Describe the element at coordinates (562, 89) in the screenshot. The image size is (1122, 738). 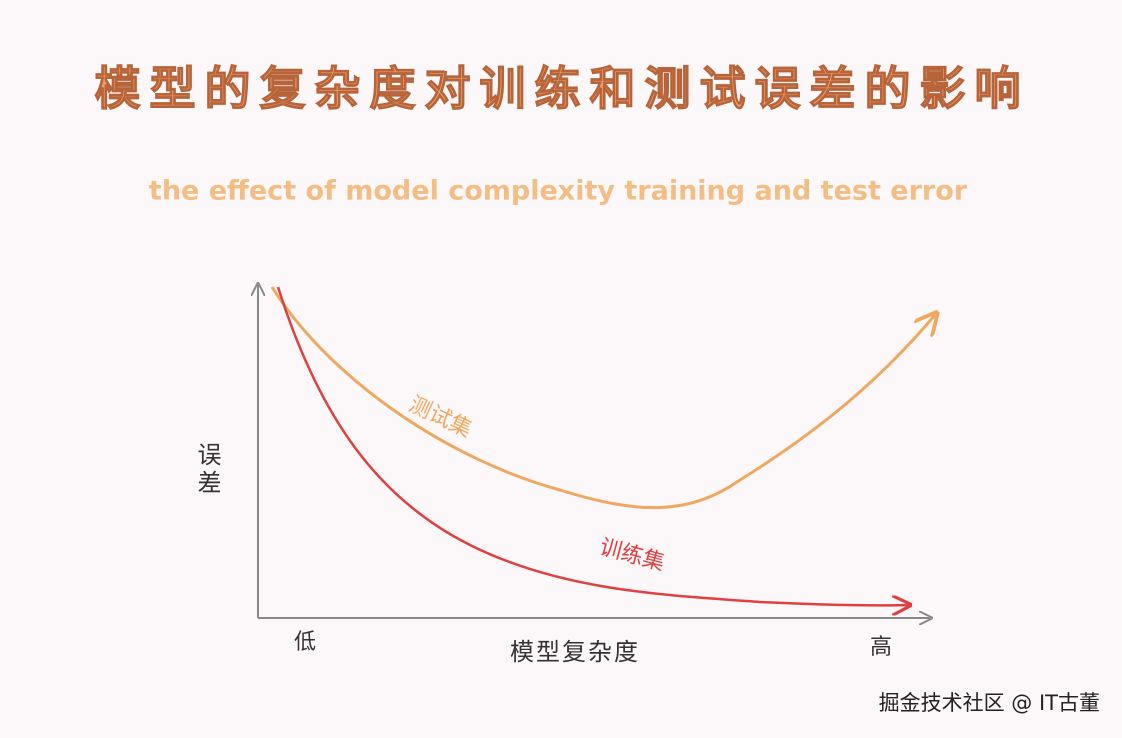
I see `title: 模型的复杂度对训练和测试误差的影响` at that location.